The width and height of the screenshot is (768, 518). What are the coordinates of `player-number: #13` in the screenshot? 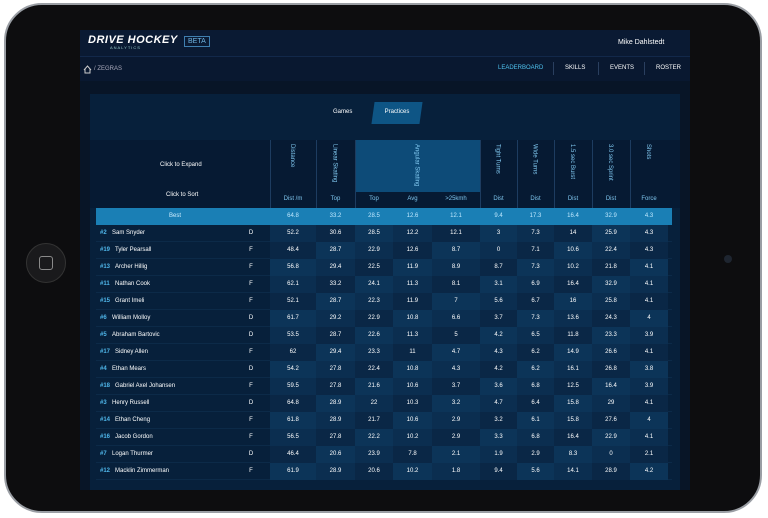 It's located at (105, 267).